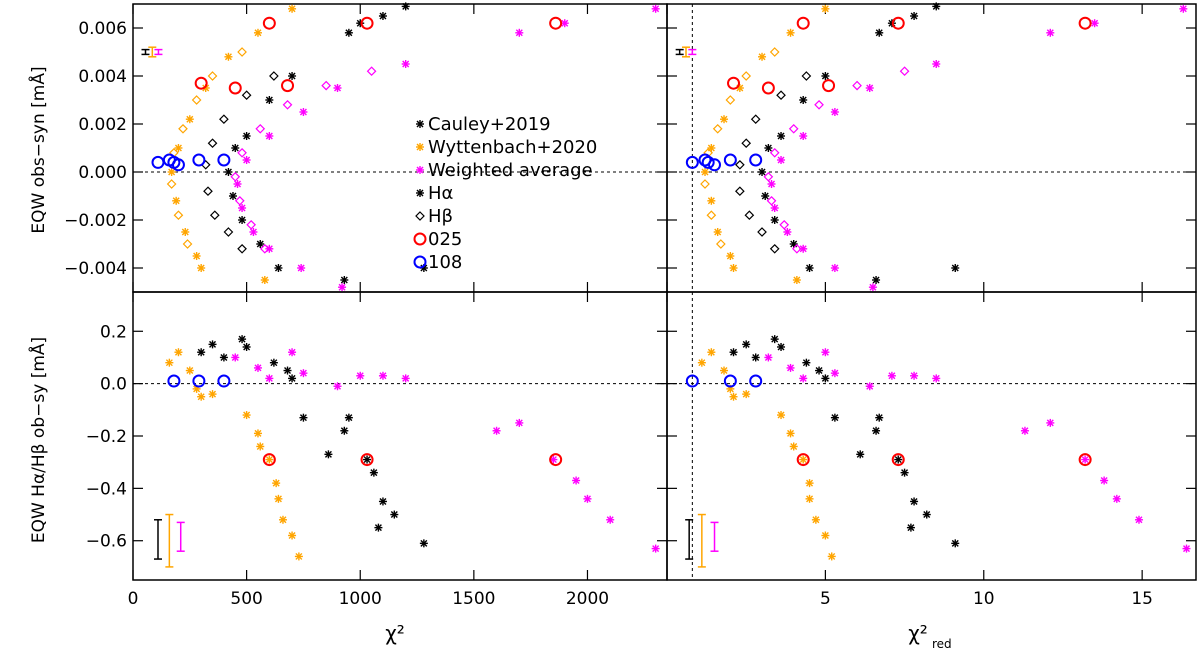 Image resolution: width=1200 pixels, height=651 pixels. What do you see at coordinates (1085, 460) in the screenshot?
I see `point-bottom-right-2-11-d2` at bounding box center [1085, 460].